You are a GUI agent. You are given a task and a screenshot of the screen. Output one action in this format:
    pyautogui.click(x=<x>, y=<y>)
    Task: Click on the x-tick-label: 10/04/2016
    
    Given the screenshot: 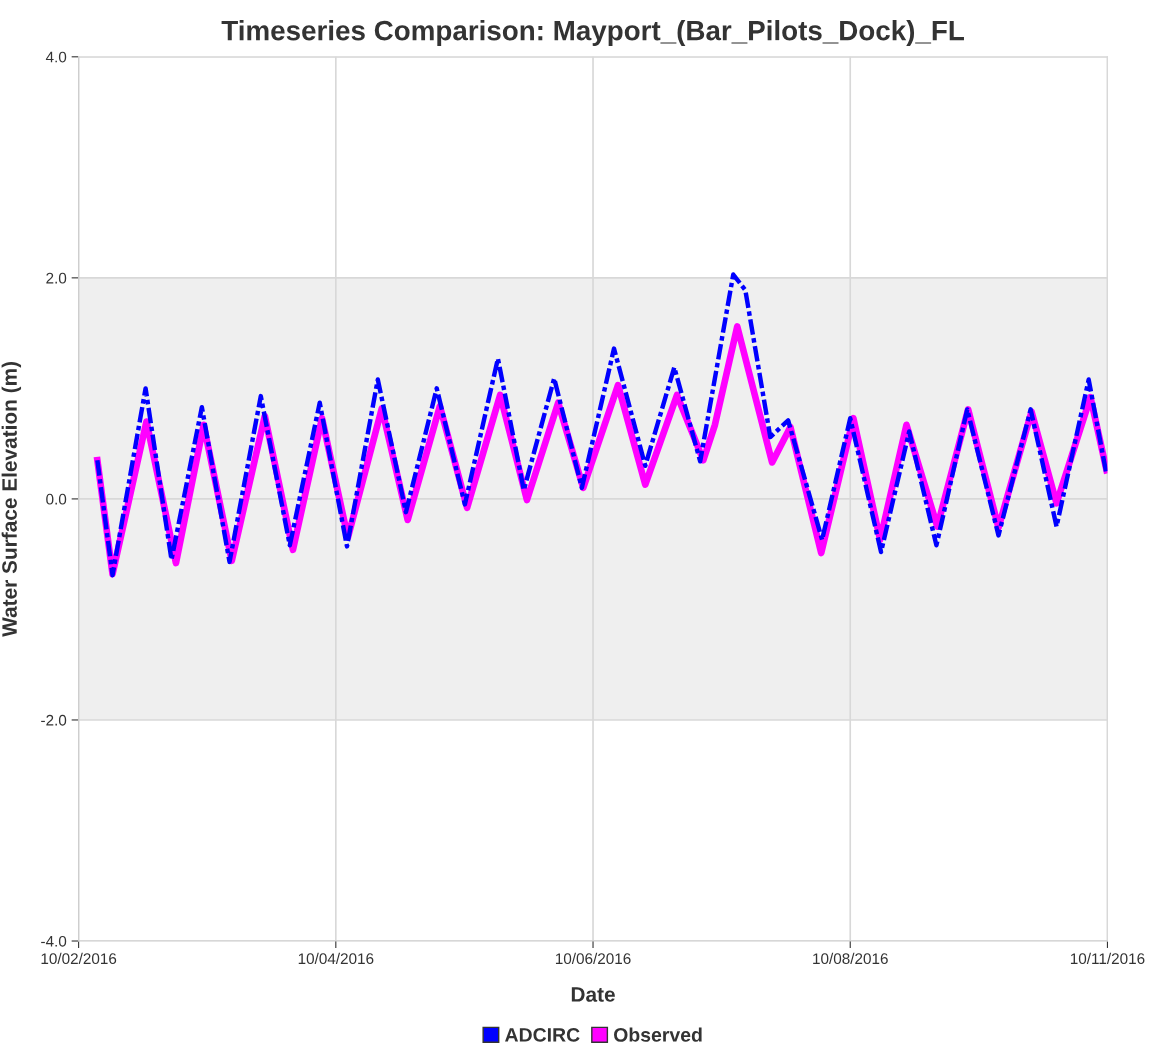 What is the action you would take?
    pyautogui.click(x=336, y=958)
    